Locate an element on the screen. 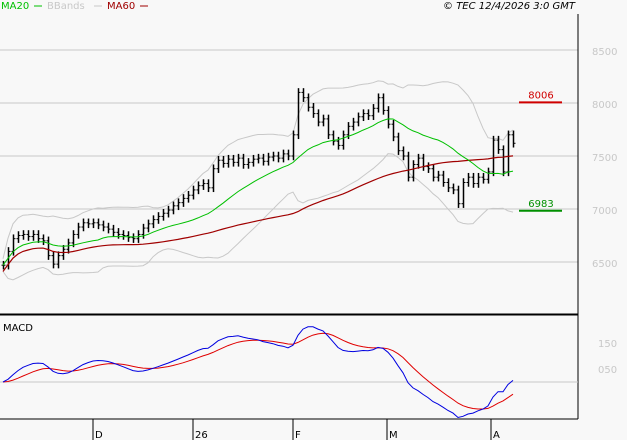 This screenshot has height=440, width=627. macd-tick-label: 050 is located at coordinates (607, 370).